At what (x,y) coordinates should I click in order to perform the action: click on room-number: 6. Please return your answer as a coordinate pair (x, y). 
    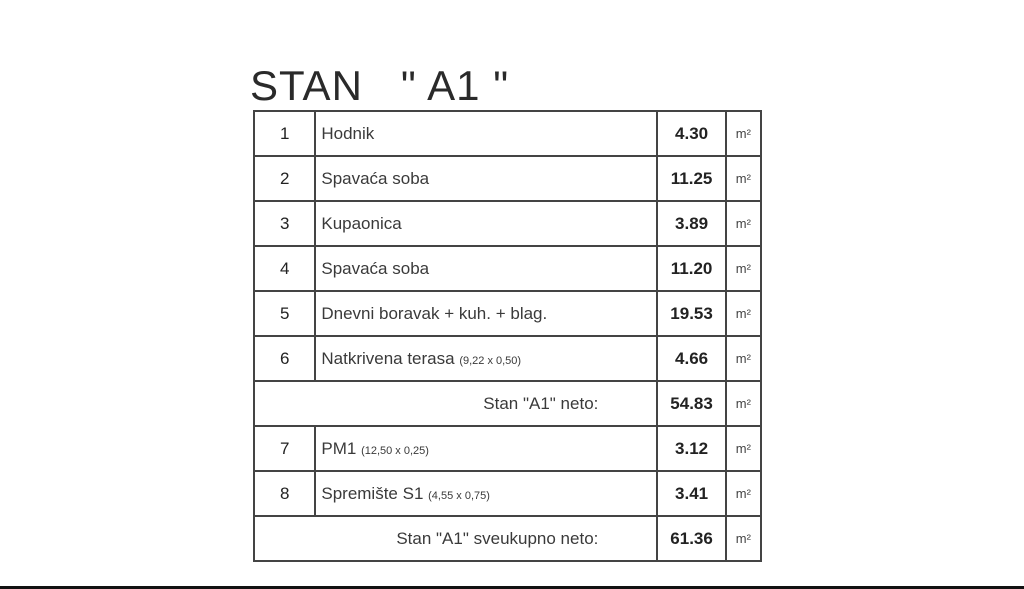
    Looking at the image, I should click on (284, 358).